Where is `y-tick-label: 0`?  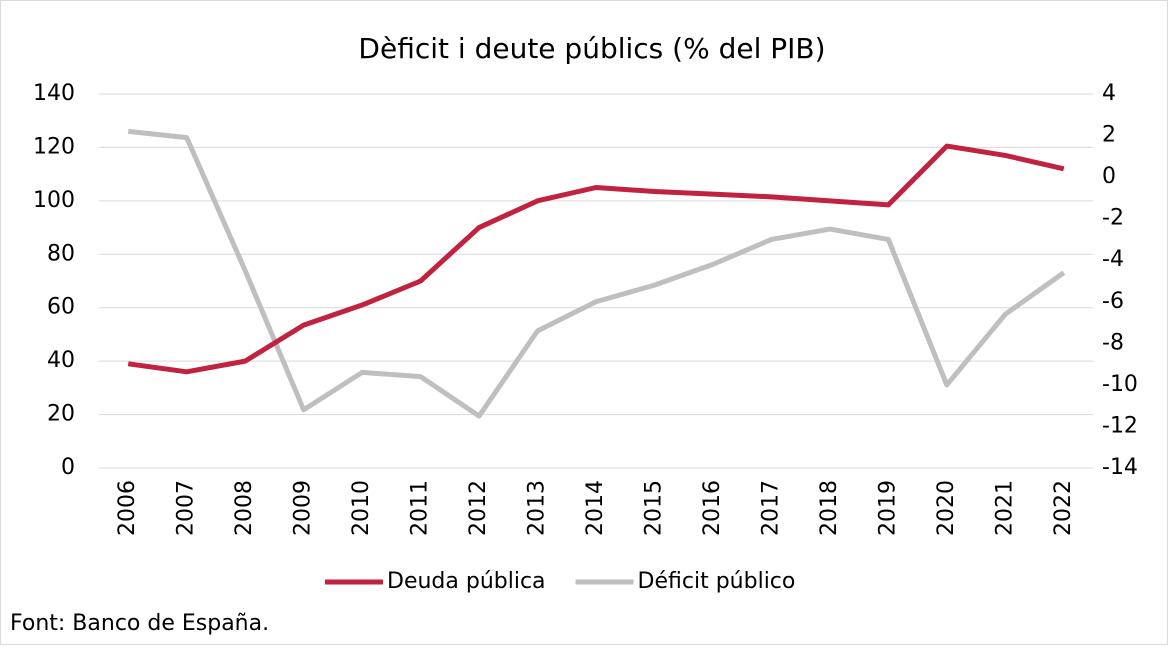 y-tick-label: 0 is located at coordinates (68, 467).